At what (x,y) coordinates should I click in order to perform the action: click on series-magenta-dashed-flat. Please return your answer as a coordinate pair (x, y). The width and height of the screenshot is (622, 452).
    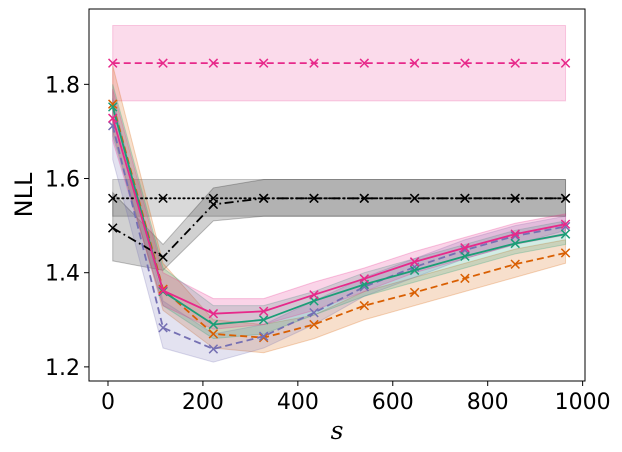
    Looking at the image, I should click on (339, 63).